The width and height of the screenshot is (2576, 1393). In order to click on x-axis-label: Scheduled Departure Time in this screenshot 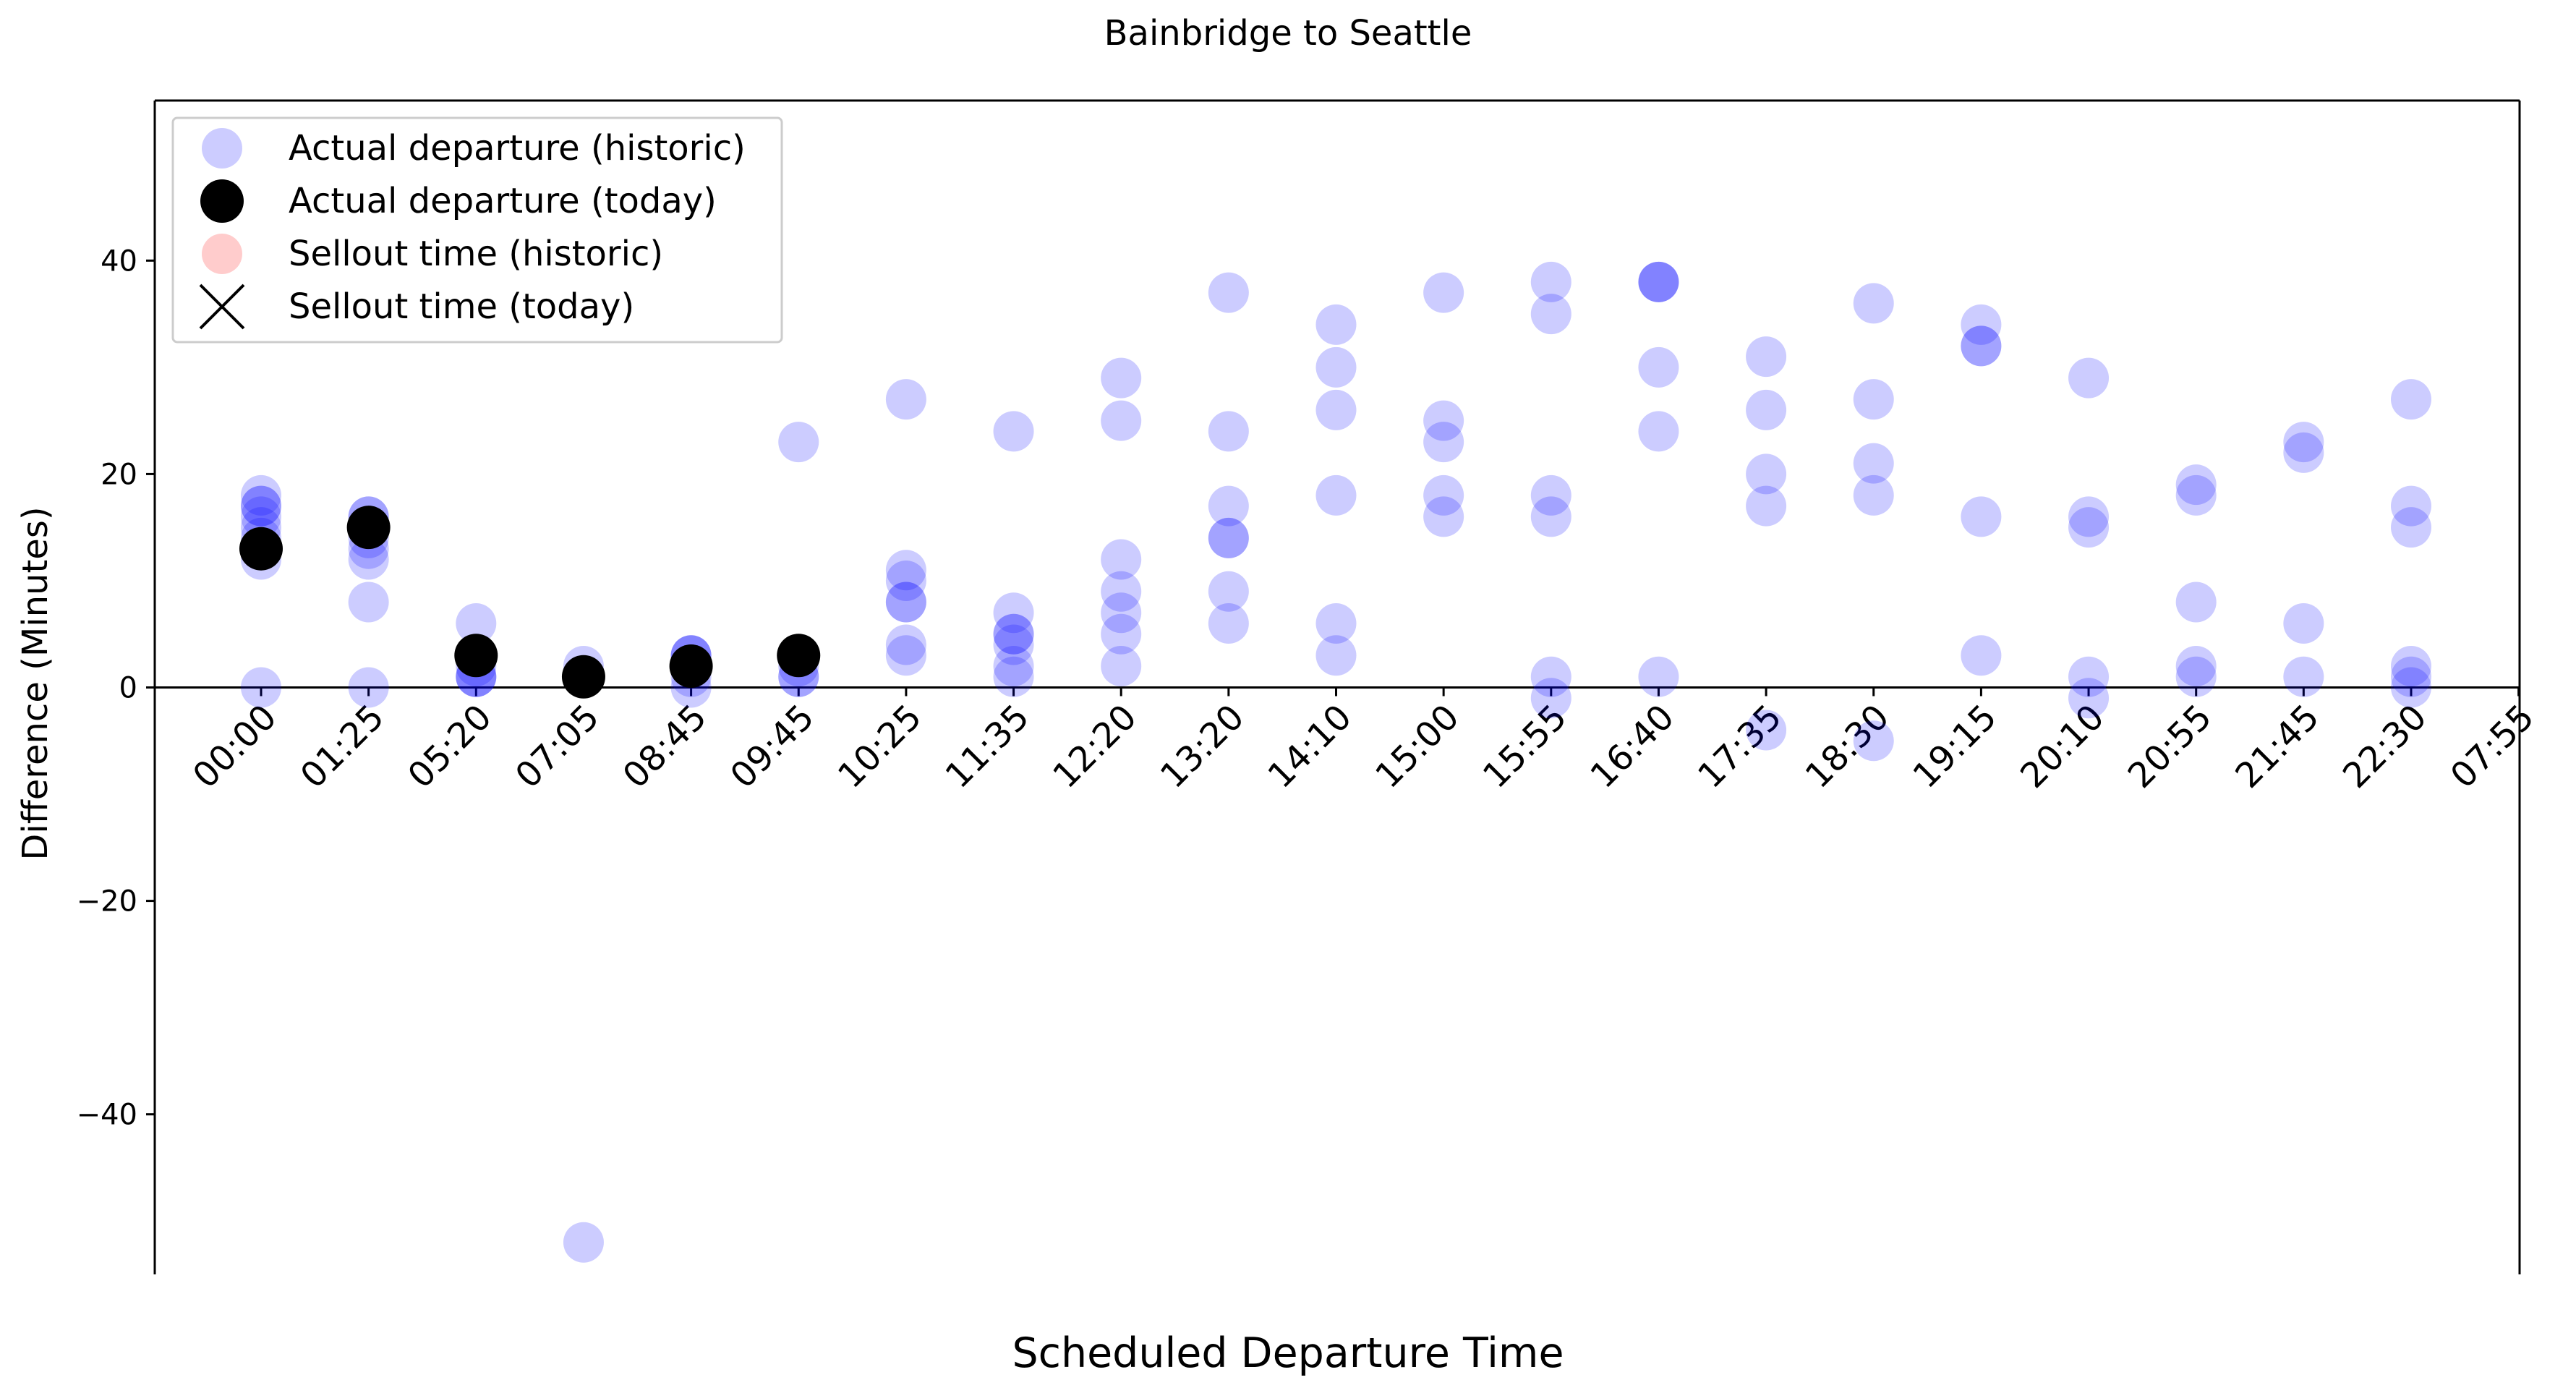, I will do `click(1288, 1353)`.